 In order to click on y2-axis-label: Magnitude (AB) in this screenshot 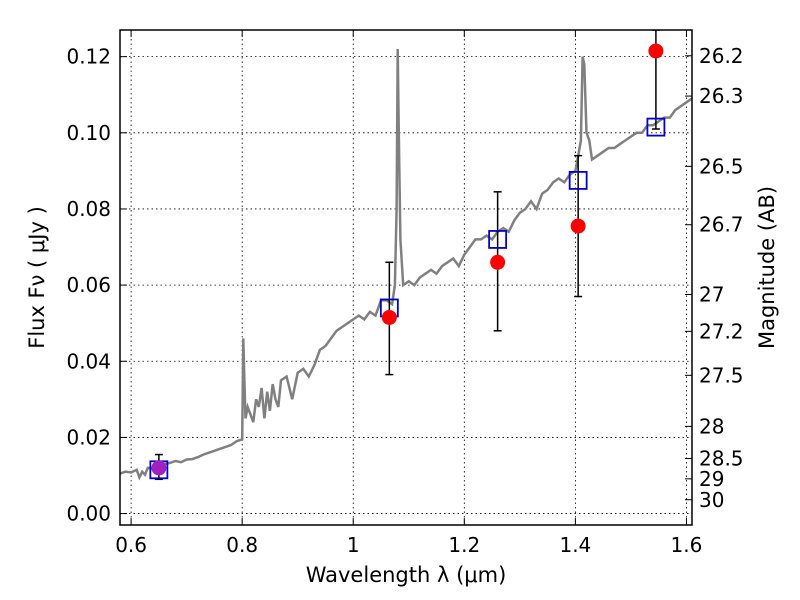, I will do `click(767, 267)`.